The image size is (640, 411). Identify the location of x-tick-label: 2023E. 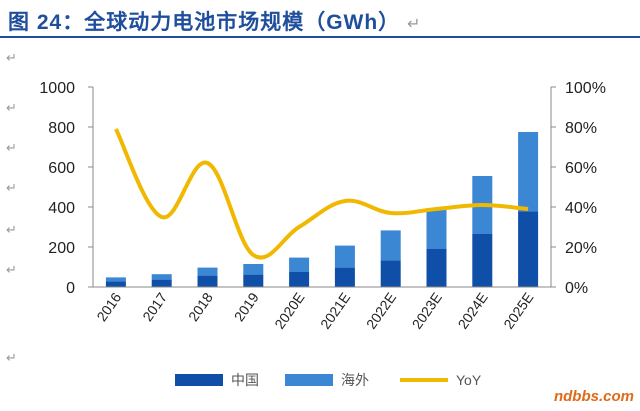
(427, 311).